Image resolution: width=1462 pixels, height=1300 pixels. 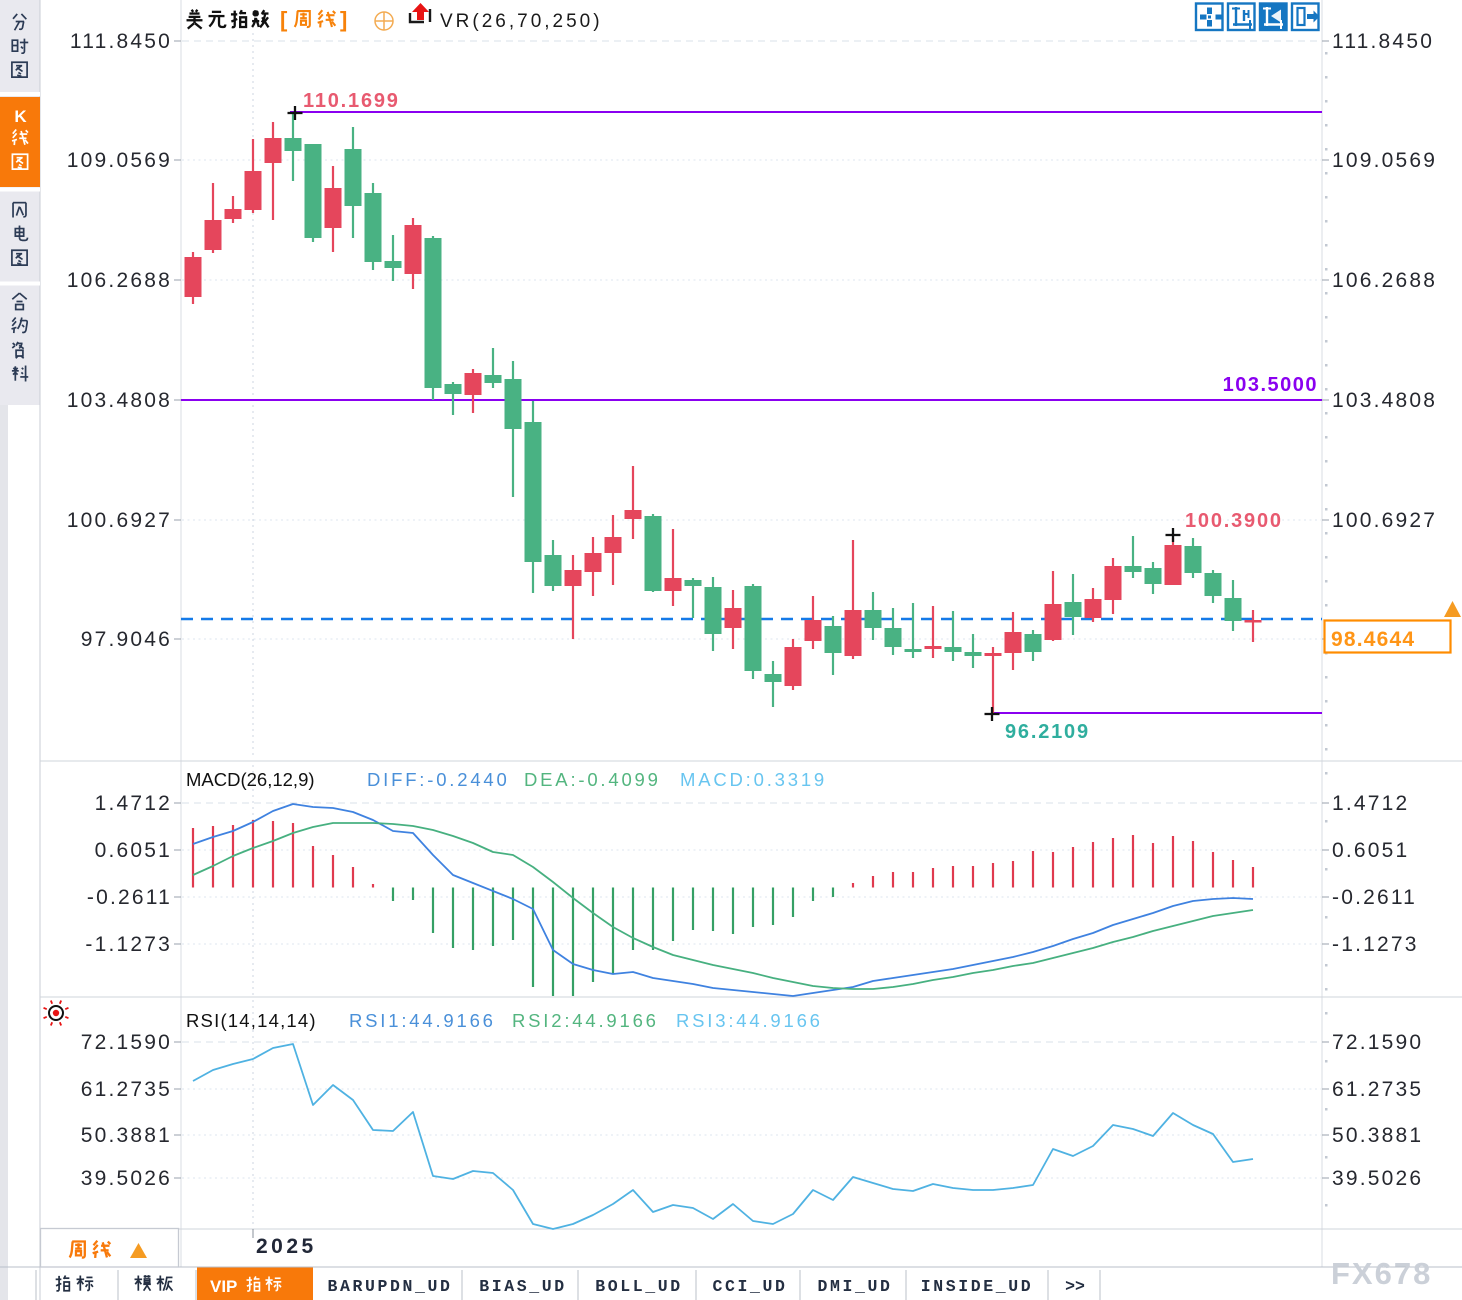 What do you see at coordinates (422, 1020) in the screenshot?
I see `svg-text: RSI1:44.9166` at bounding box center [422, 1020].